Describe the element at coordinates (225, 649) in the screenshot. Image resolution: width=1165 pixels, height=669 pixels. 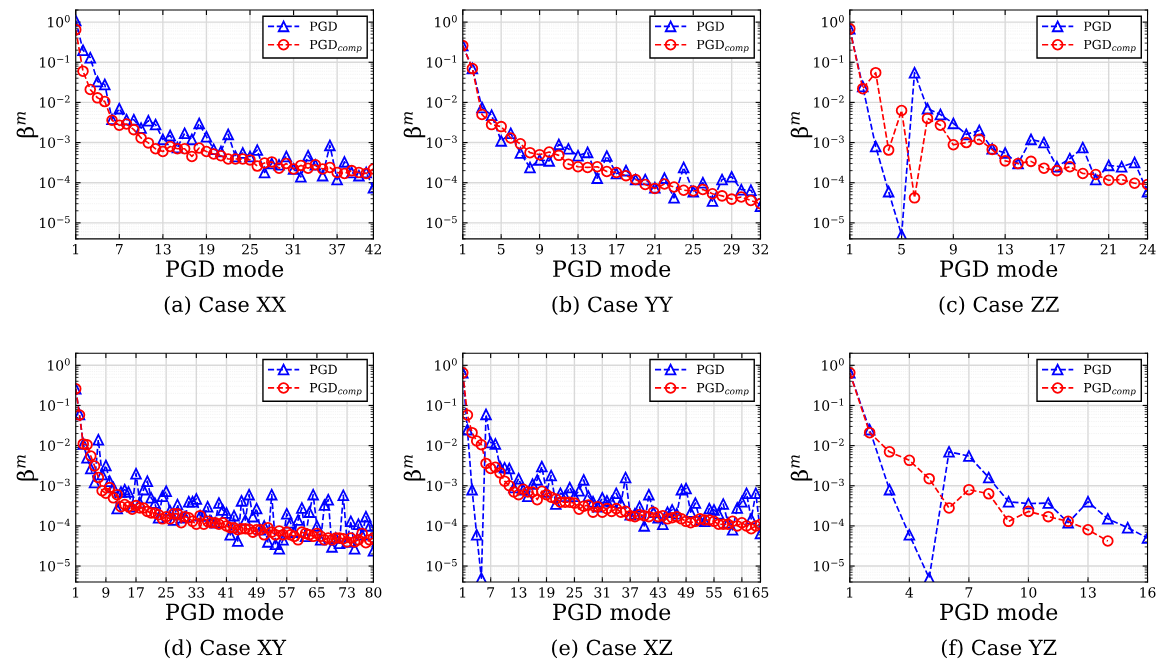
I see `text: (d) Case XY` at that location.